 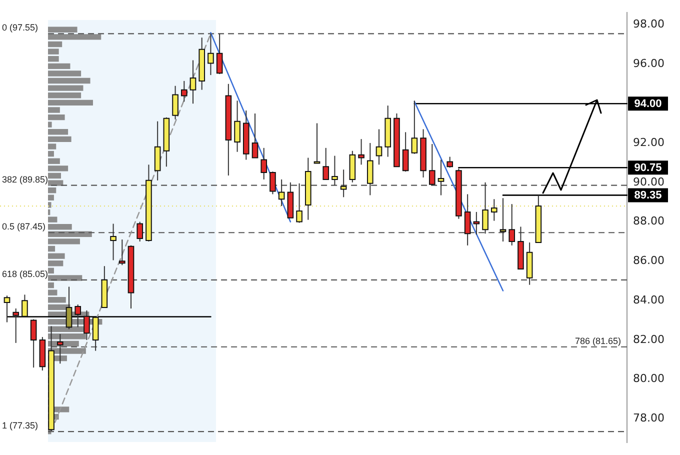 I want to click on ref-line-label: 0.5 (87.45), so click(x=24, y=227).